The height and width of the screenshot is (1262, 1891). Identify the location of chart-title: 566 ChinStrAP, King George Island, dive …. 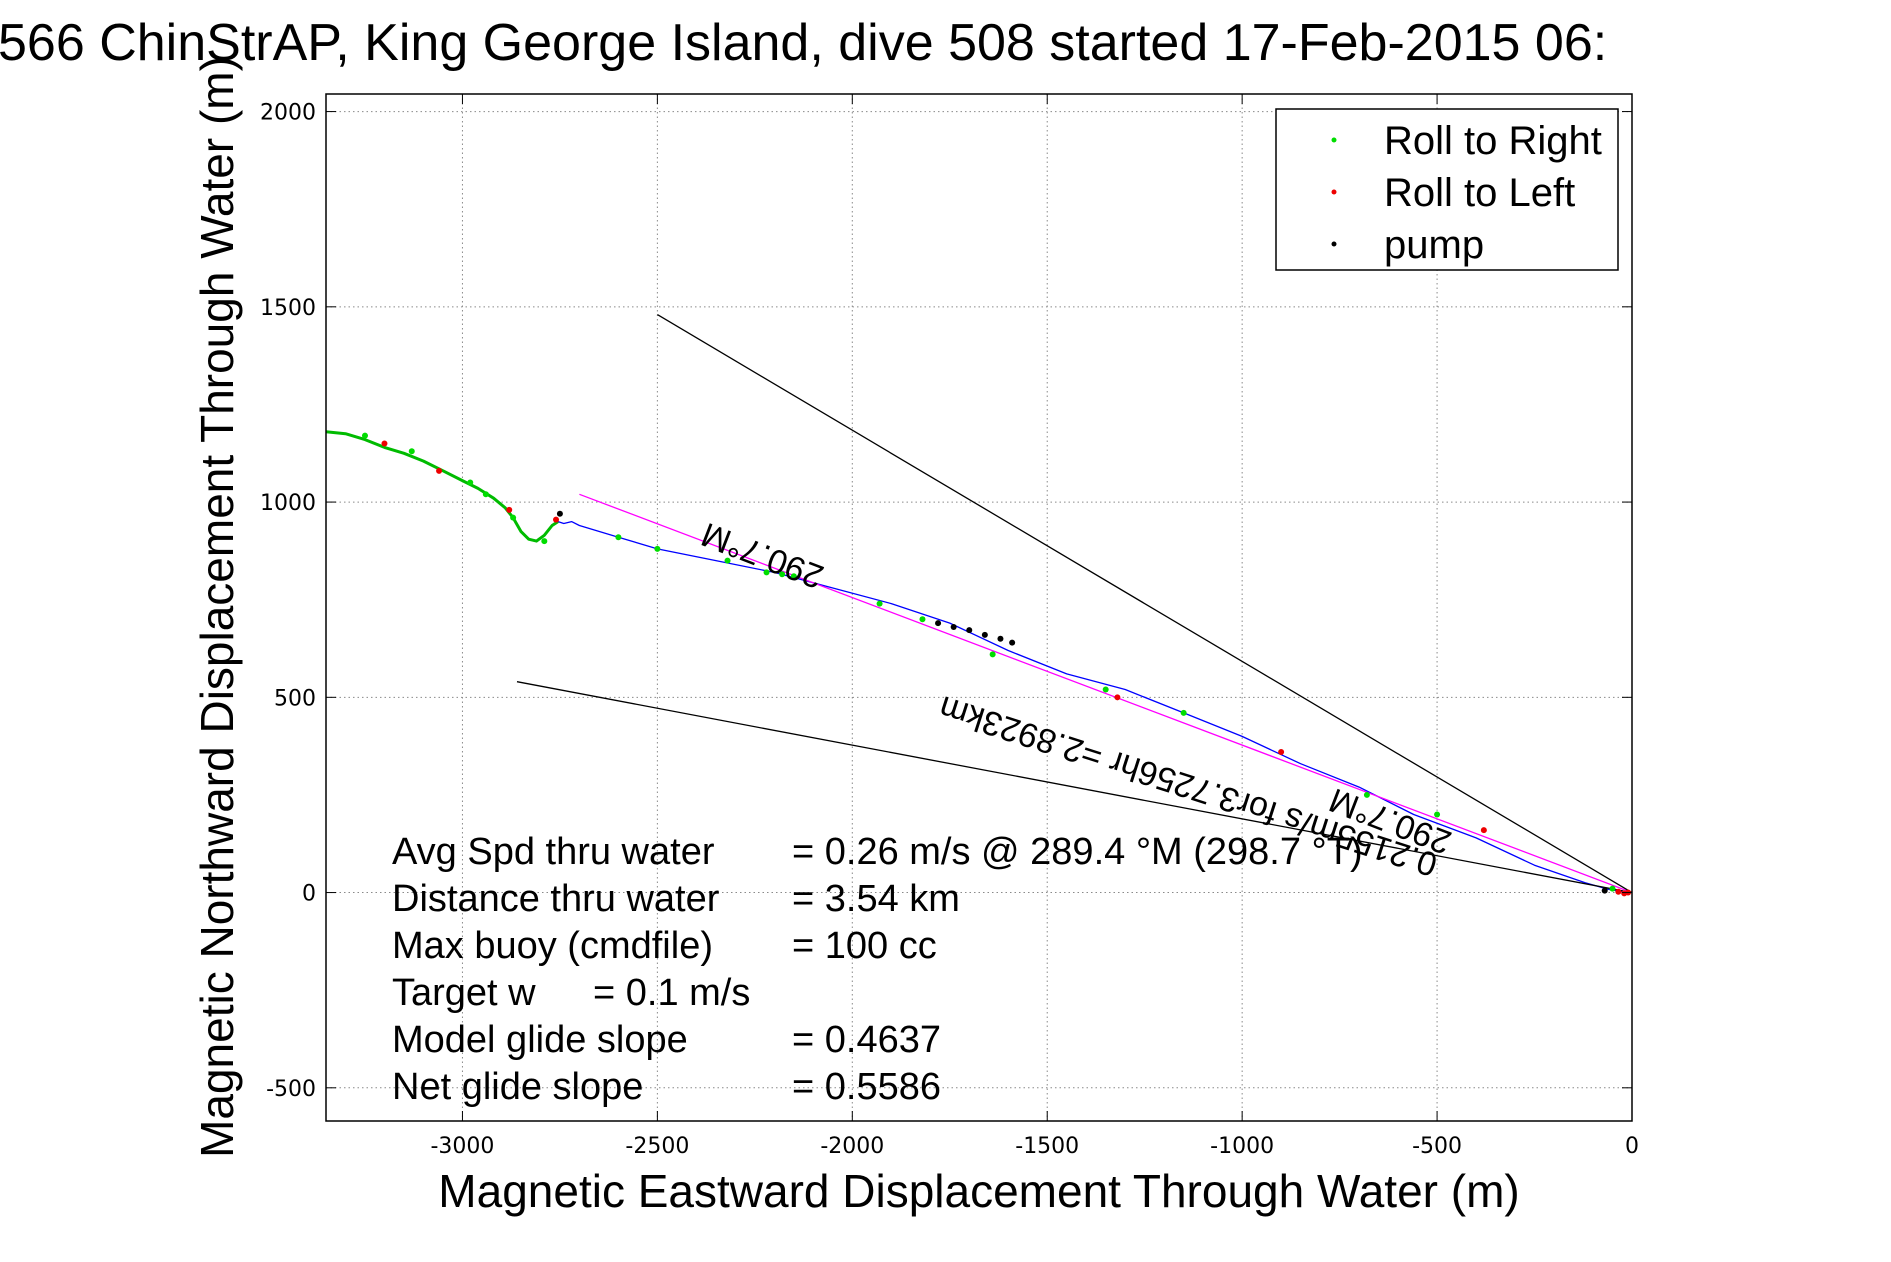
(803, 43).